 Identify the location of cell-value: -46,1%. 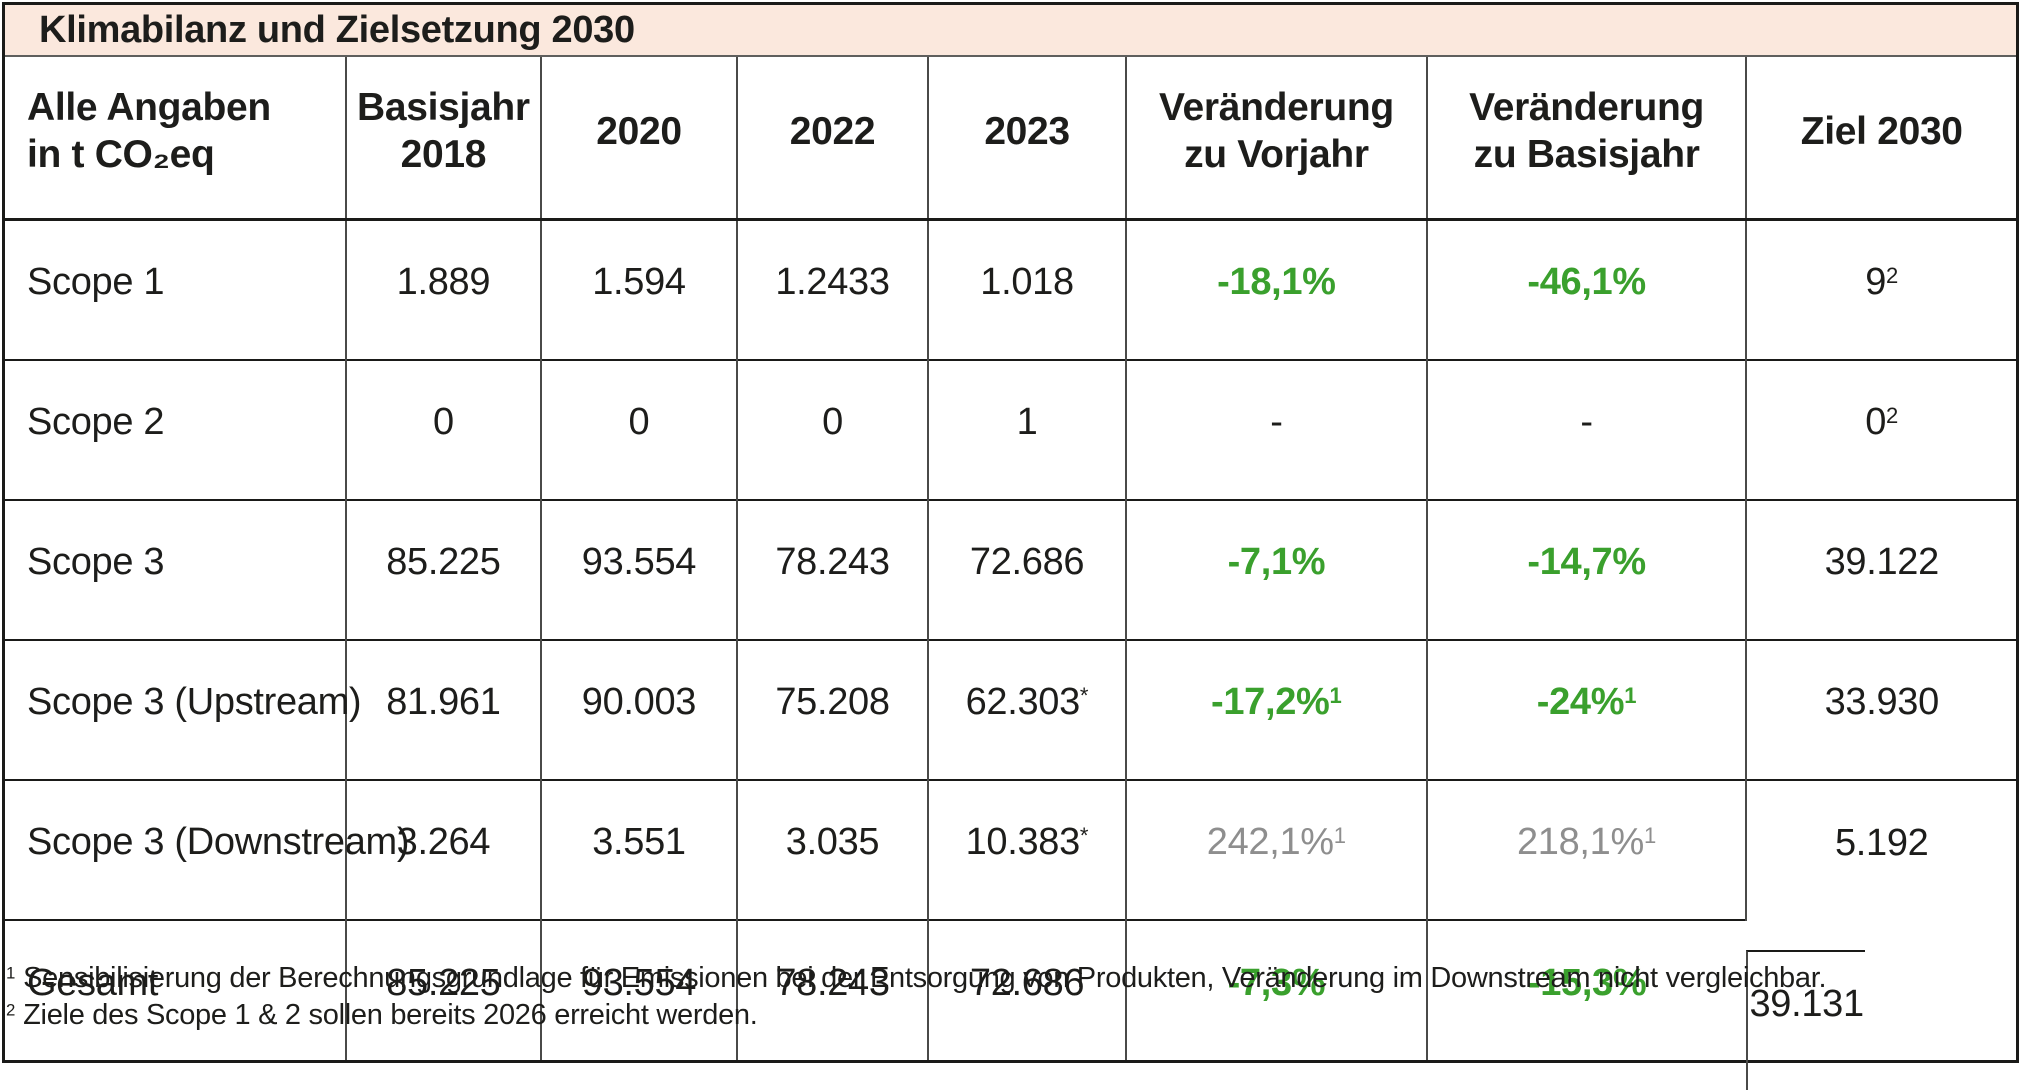
(1586, 282).